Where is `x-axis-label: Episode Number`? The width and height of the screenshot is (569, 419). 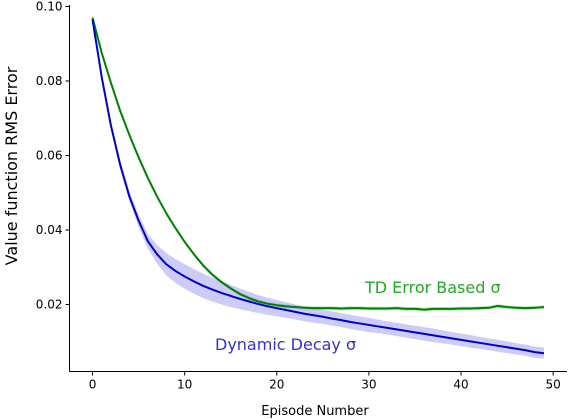 x-axis-label: Episode Number is located at coordinates (315, 411).